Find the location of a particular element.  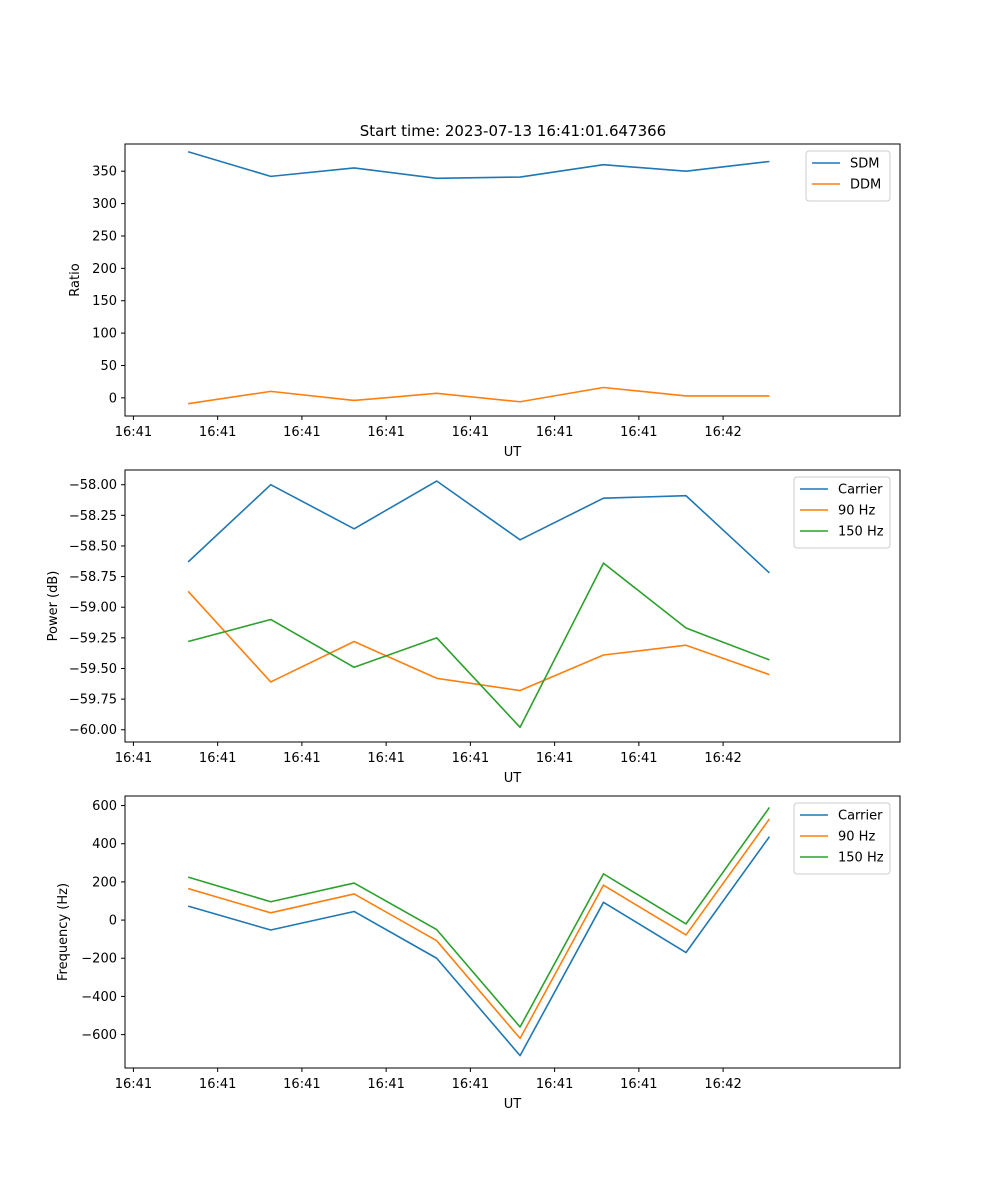

y-tick-label: −60.00 is located at coordinates (93, 730).